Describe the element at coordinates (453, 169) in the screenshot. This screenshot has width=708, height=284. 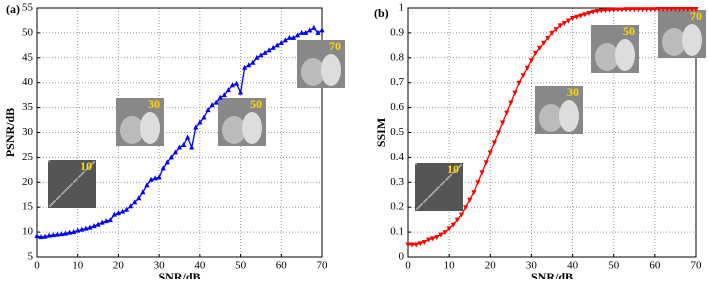
I see `inset-label: 10` at that location.